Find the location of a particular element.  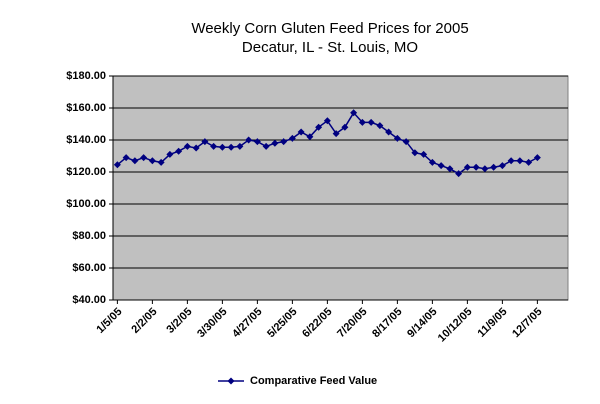

y-tick-label: $180.00 is located at coordinates (86, 76).